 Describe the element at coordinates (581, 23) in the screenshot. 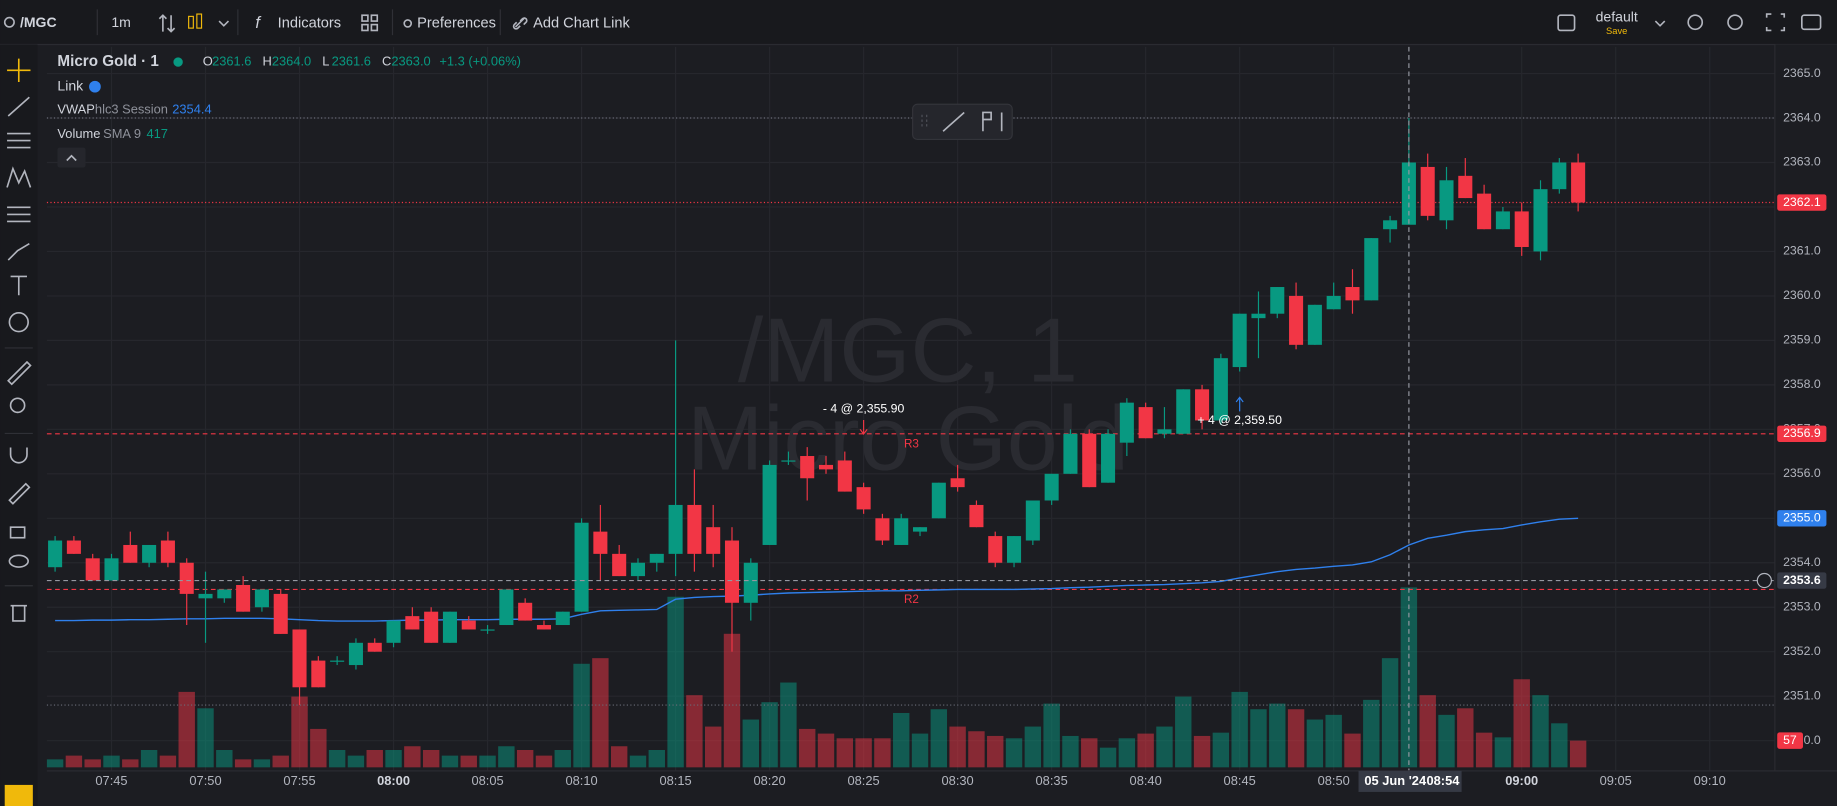

I see `add-chart-link-button: Add Chart Link` at that location.